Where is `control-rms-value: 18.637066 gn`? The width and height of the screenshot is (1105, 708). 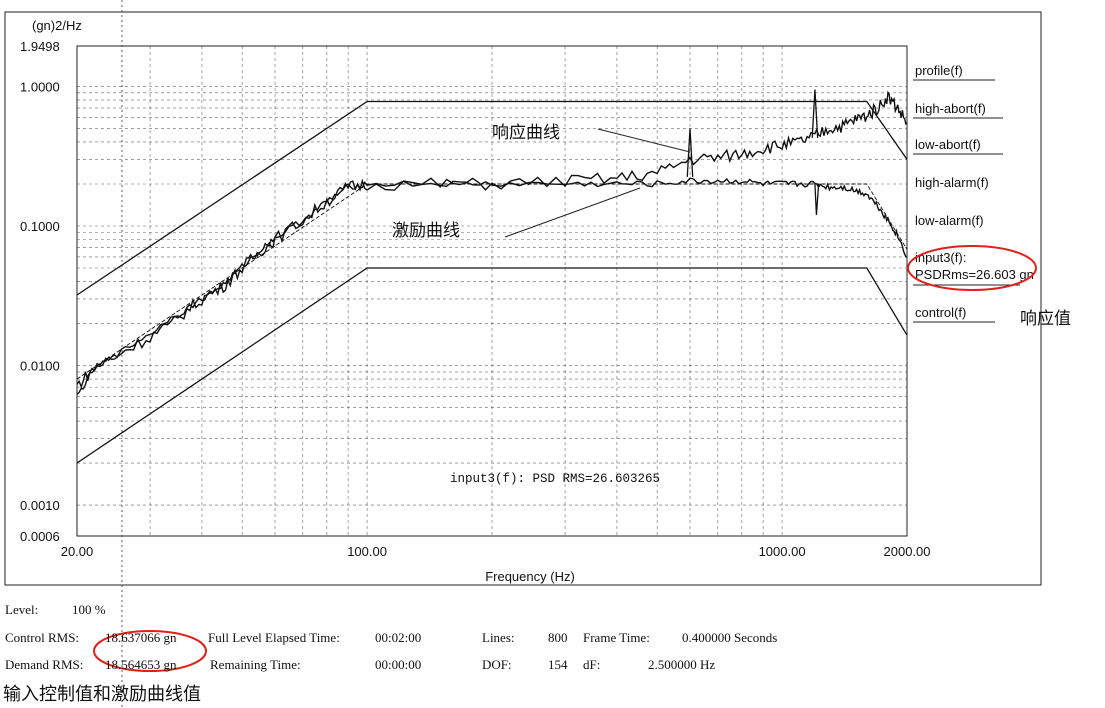 control-rms-value: 18.637066 gn is located at coordinates (141, 637).